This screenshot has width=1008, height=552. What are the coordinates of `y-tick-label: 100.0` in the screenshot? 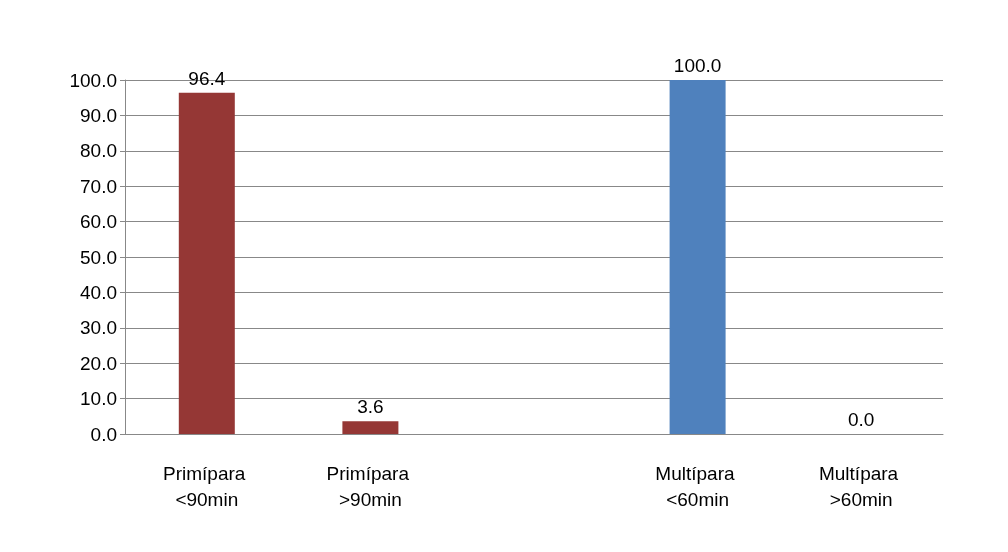 It's located at (93, 80).